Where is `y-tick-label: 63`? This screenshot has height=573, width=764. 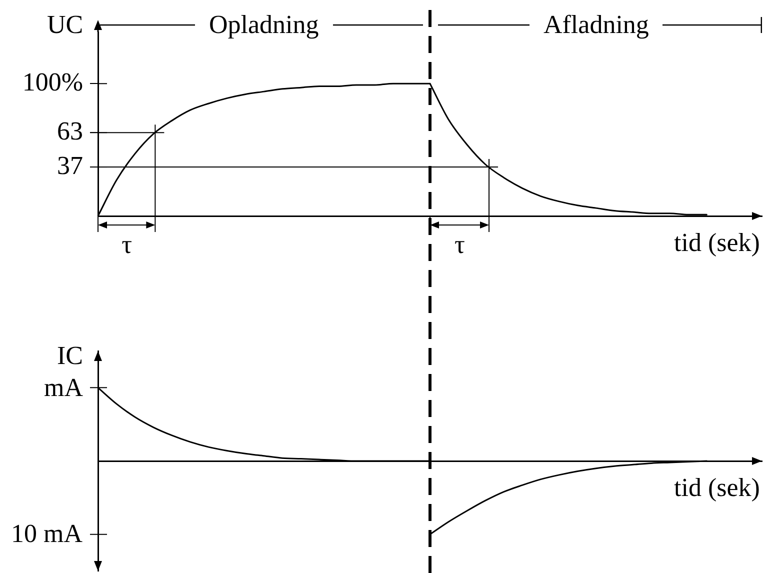
y-tick-label: 63 is located at coordinates (70, 131).